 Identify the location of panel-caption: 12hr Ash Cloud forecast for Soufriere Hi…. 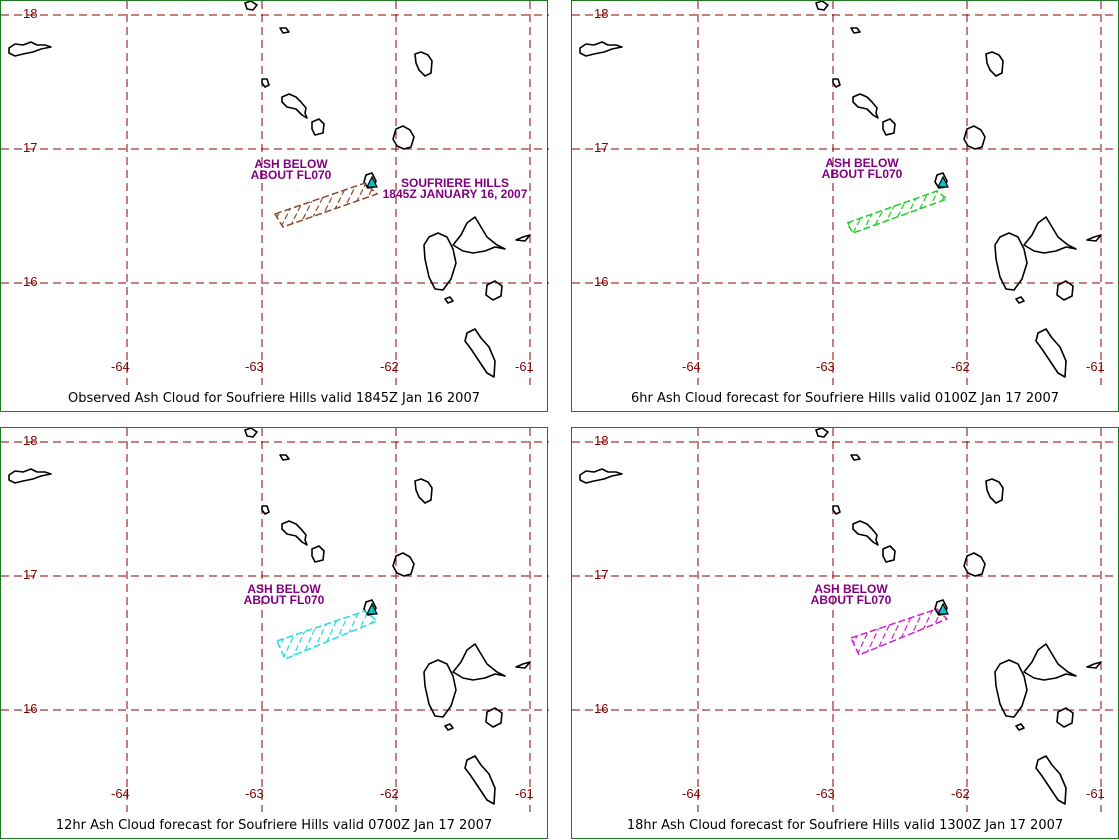
(274, 825).